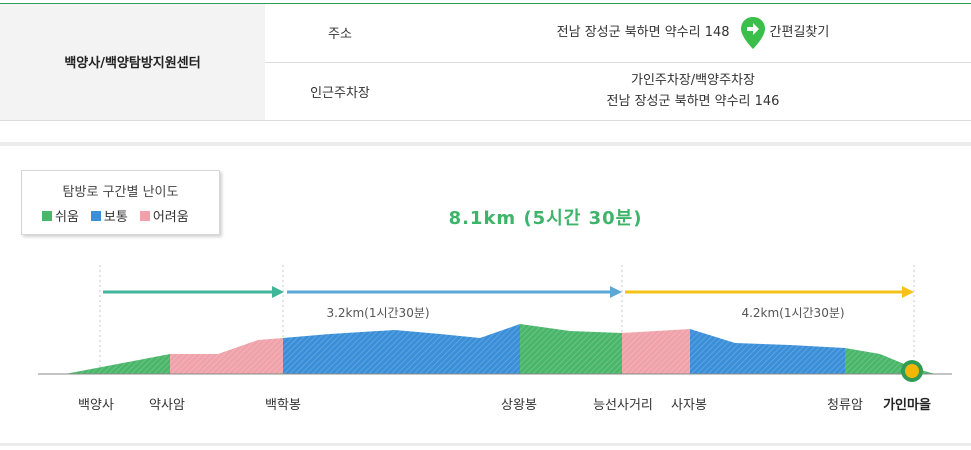  Describe the element at coordinates (545, 218) in the screenshot. I see `total-distance-time: 8.1km (5시간 30분)` at that location.